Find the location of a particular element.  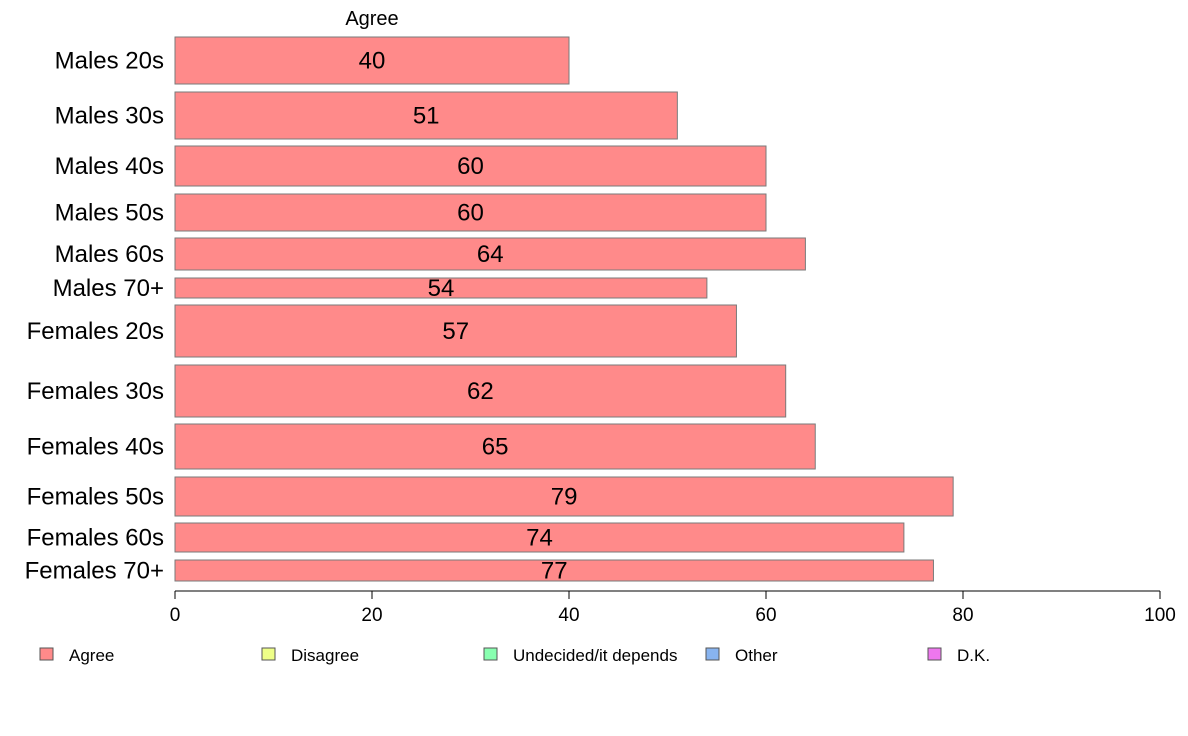

legend-label: D.K. is located at coordinates (973, 655).